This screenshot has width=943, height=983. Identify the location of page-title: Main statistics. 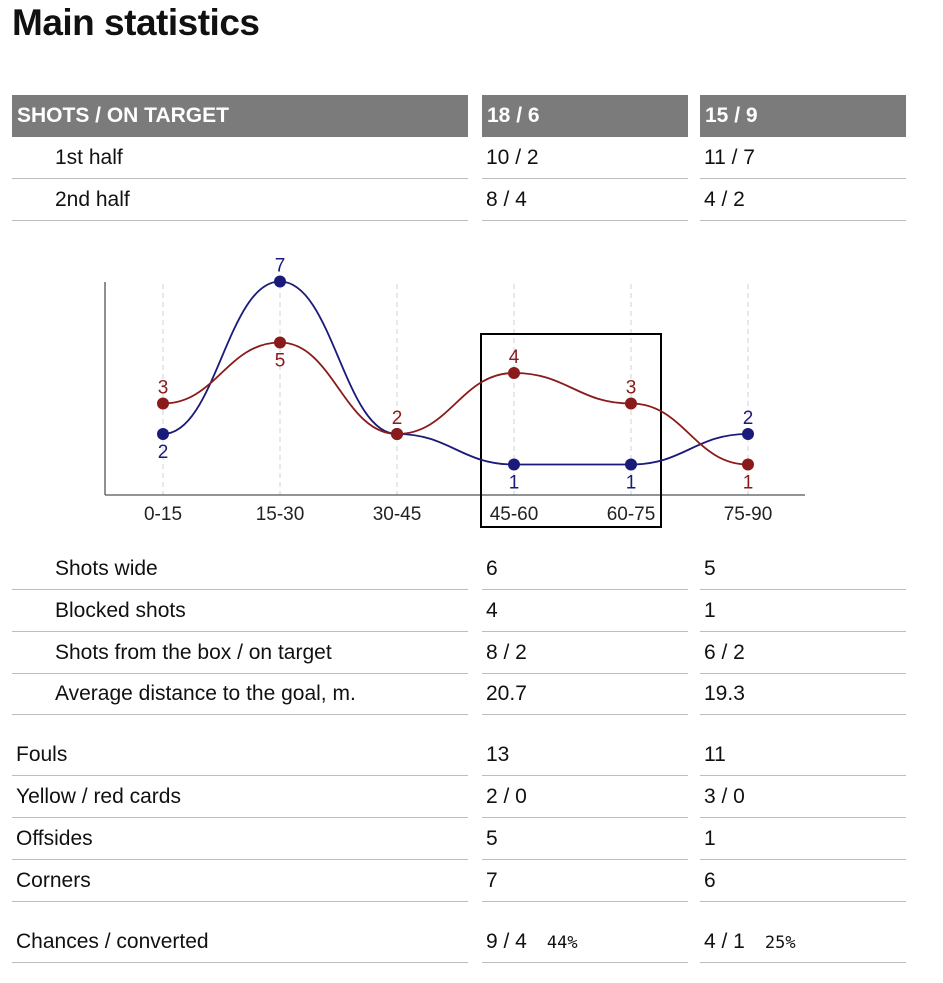
(136, 22).